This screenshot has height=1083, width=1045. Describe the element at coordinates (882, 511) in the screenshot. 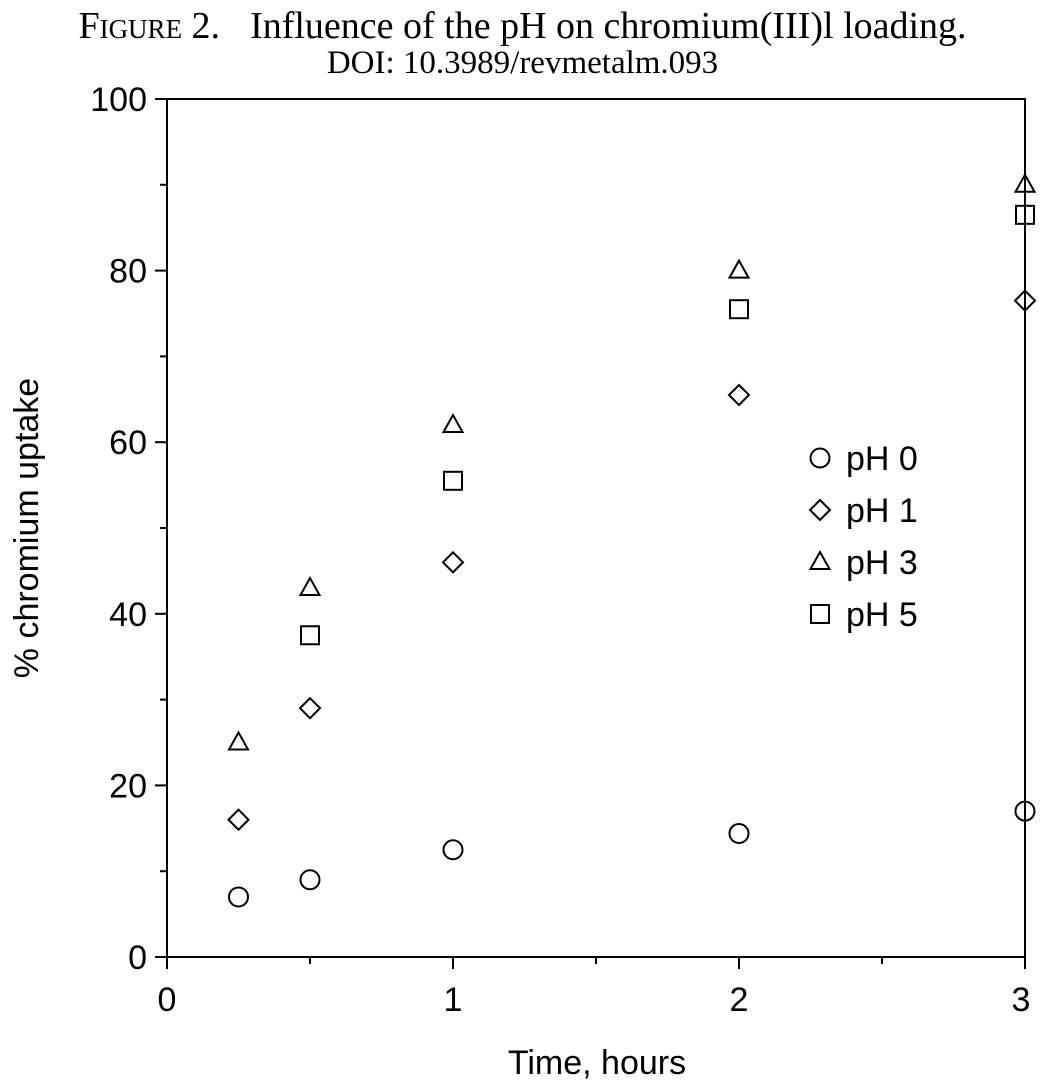

I see `legend-label: pH 1` at that location.